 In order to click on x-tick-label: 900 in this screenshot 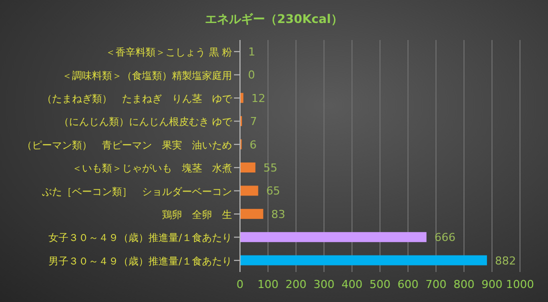, I will do `click(492, 284)`.